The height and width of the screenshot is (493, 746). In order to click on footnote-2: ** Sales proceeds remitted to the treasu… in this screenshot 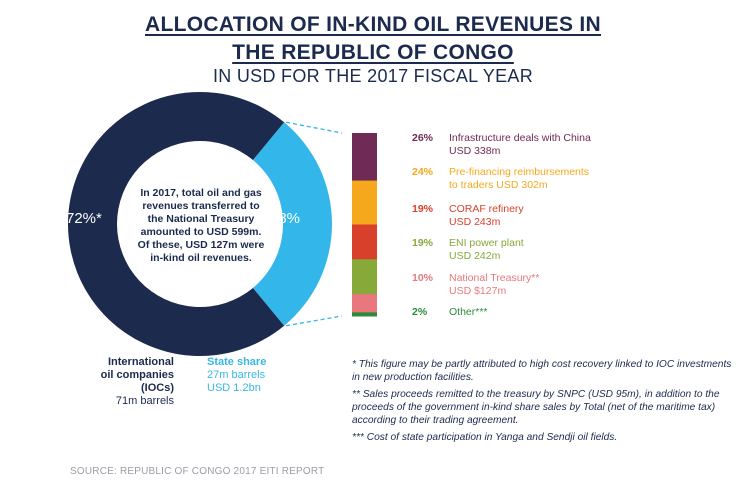, I will do `click(536, 407)`.